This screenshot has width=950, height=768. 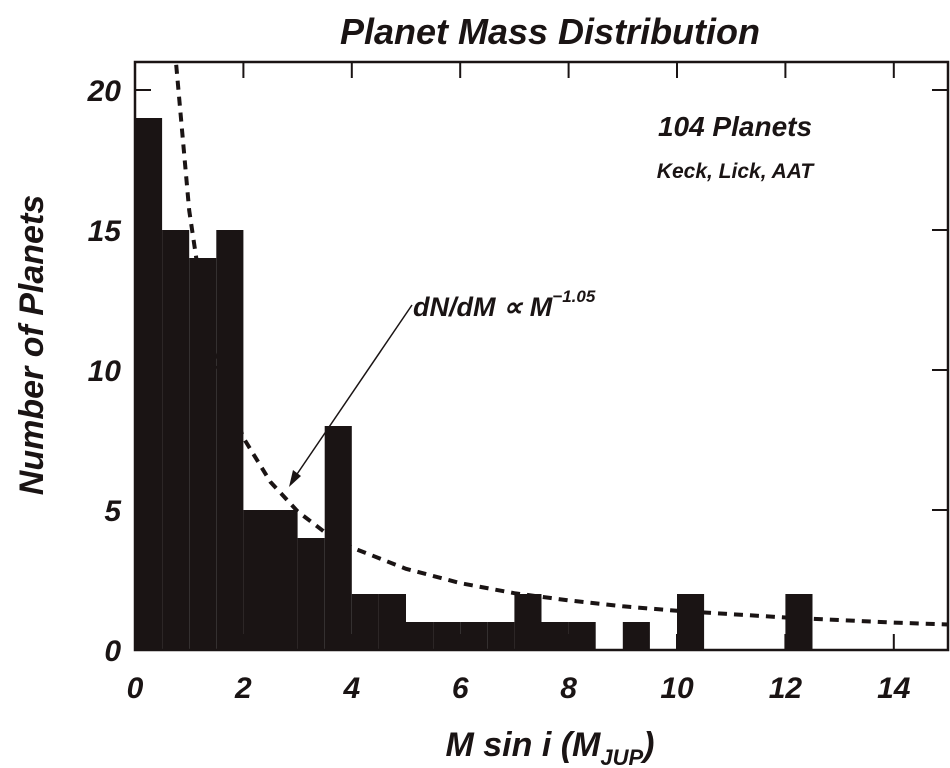 I want to click on x-tick-label: 6, so click(x=460, y=688).